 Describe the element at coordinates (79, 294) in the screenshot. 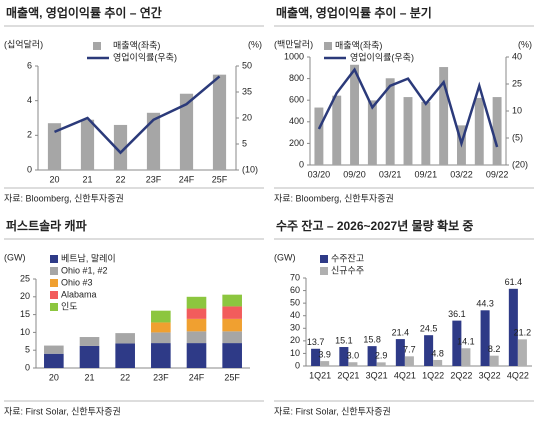

I see `legend-label: Alabama` at that location.